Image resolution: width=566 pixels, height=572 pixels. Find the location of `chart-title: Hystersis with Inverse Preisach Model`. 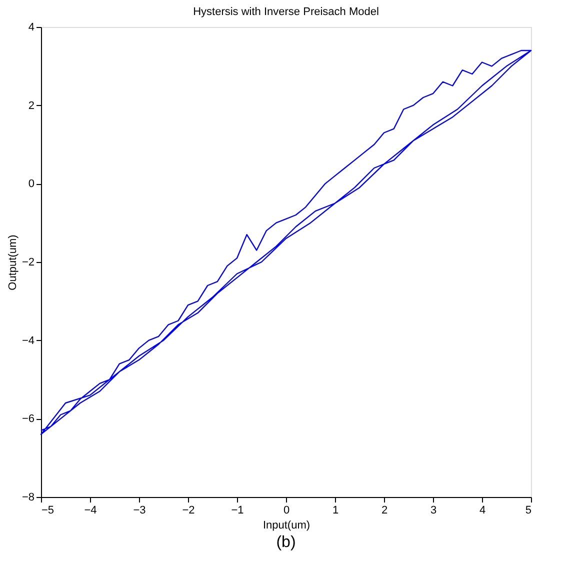

chart-title: Hystersis with Inverse Preisach Model is located at coordinates (286, 12).